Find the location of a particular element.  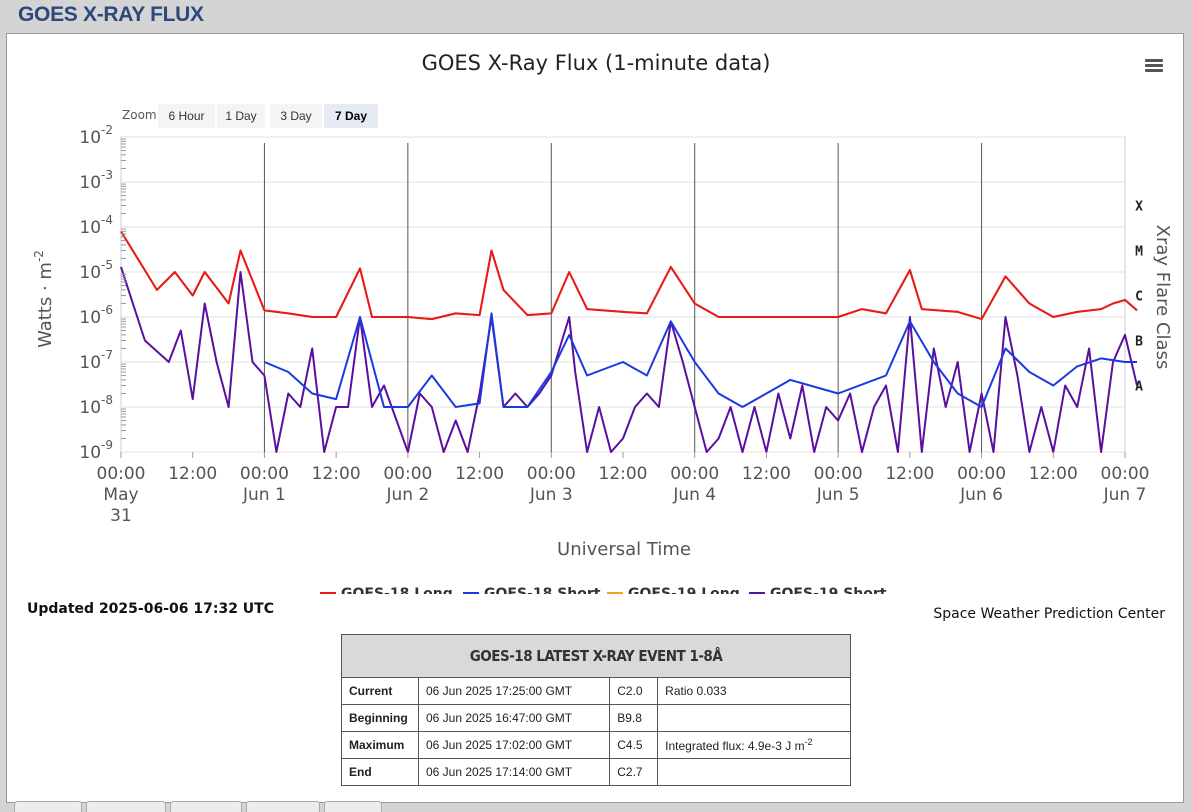

page-title: GOES X-RAY FLUX is located at coordinates (111, 14).